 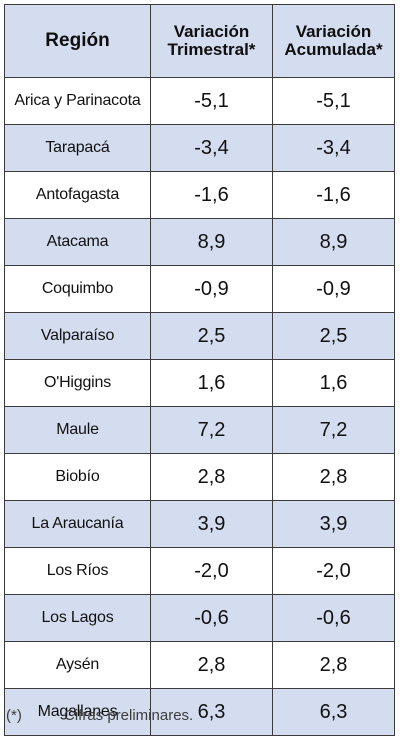 I want to click on cell-trimestral: -0,6, so click(x=211, y=618).